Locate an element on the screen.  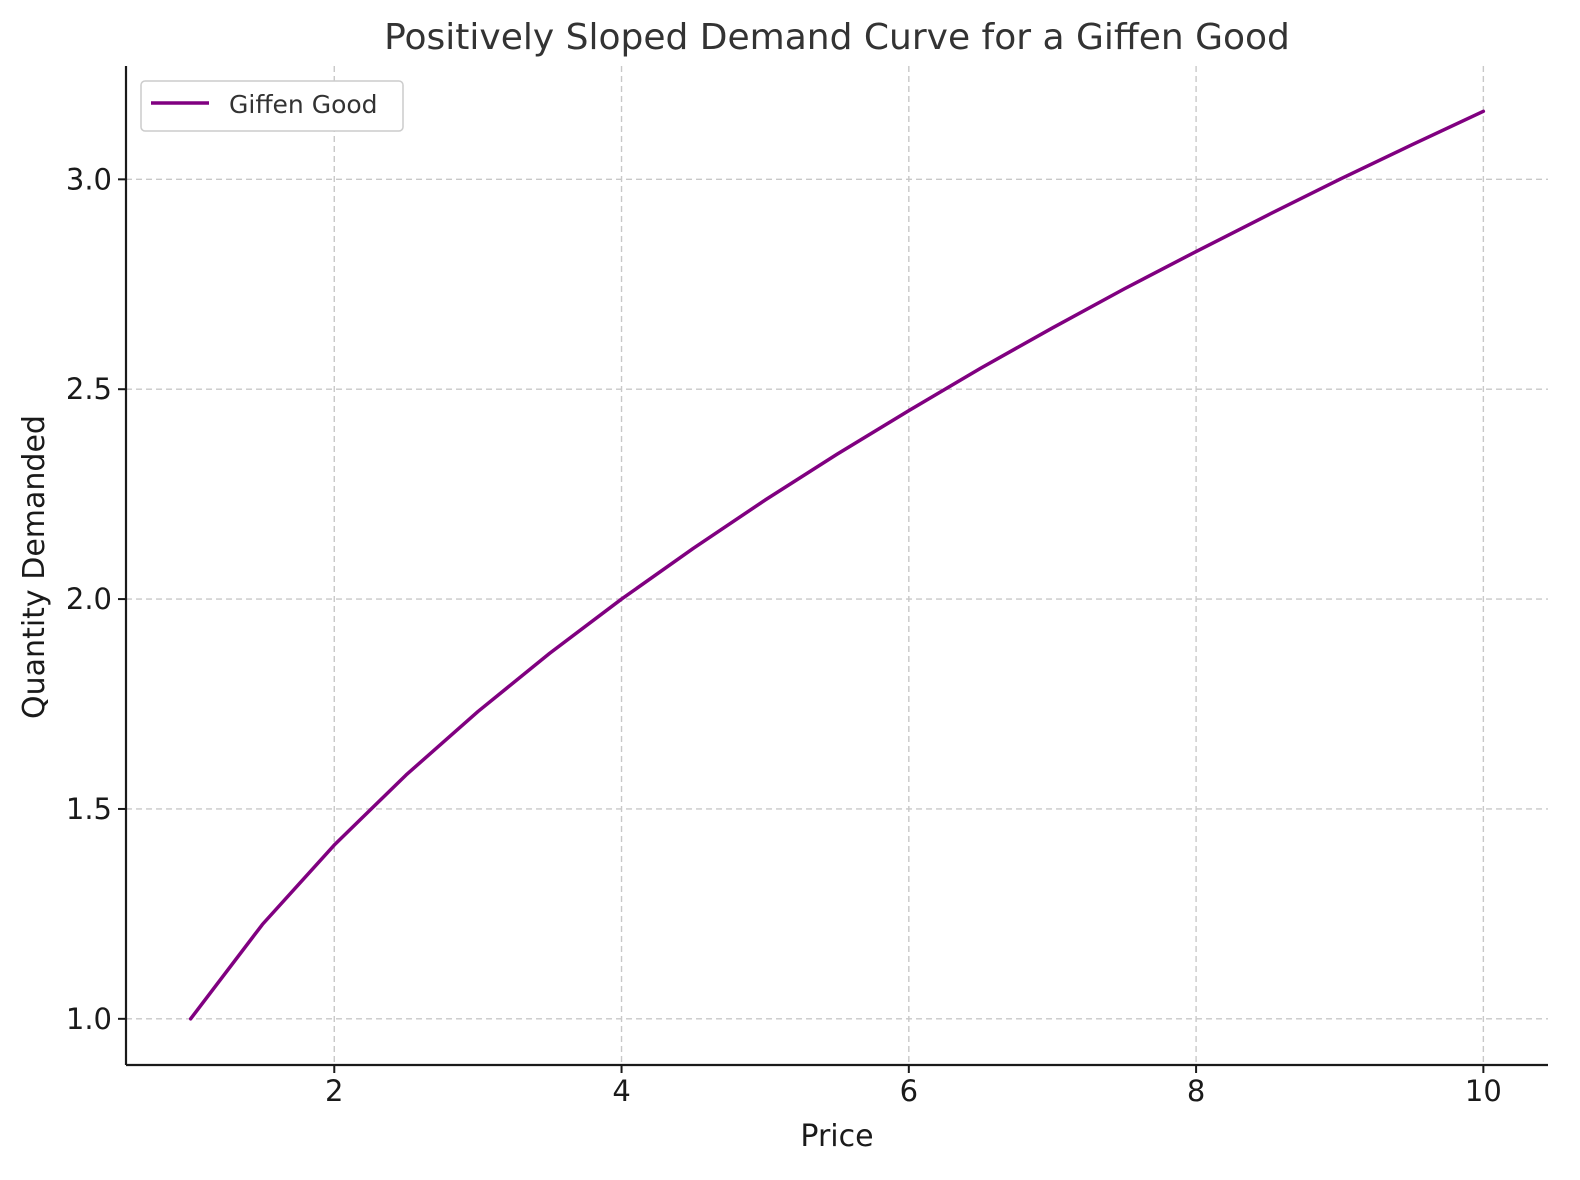
x-tick-label: 2 is located at coordinates (334, 1091).